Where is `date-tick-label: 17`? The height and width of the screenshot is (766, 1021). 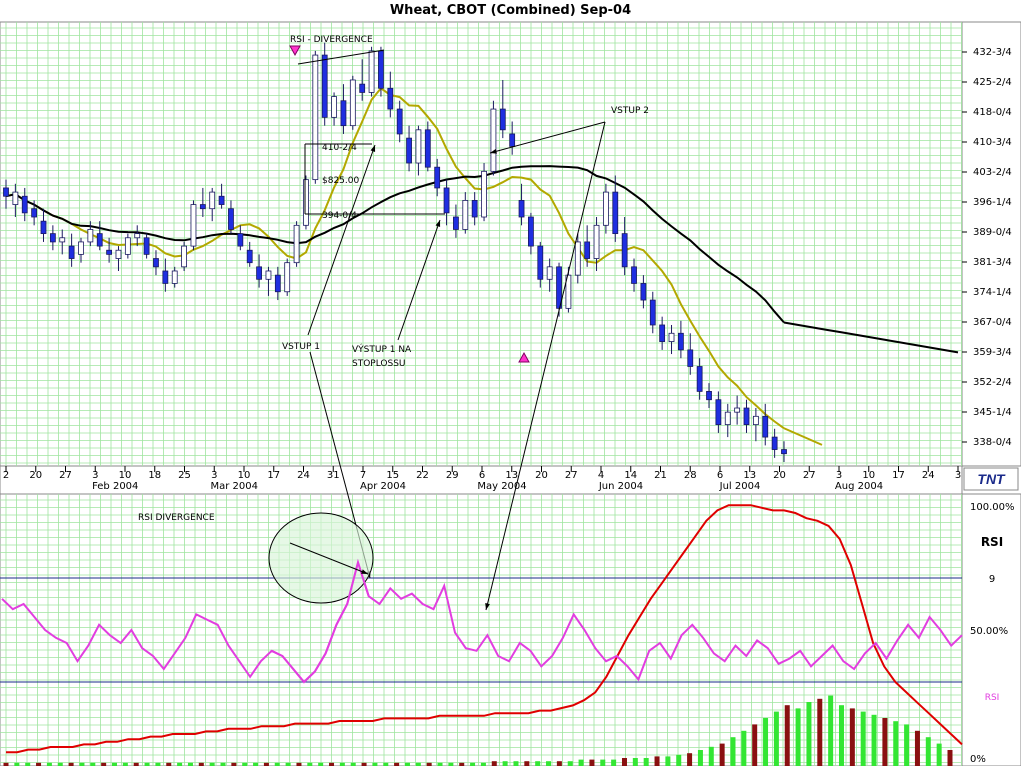 date-tick-label: 17 is located at coordinates (273, 475).